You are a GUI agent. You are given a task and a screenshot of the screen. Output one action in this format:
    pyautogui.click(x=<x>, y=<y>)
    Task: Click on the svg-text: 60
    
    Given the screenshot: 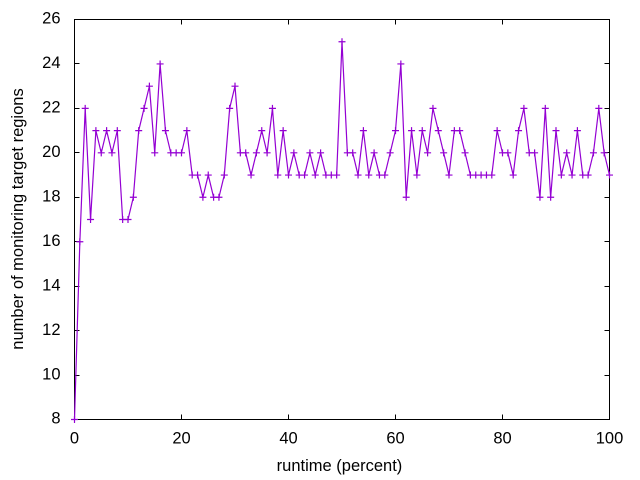 What is the action you would take?
    pyautogui.click(x=395, y=438)
    